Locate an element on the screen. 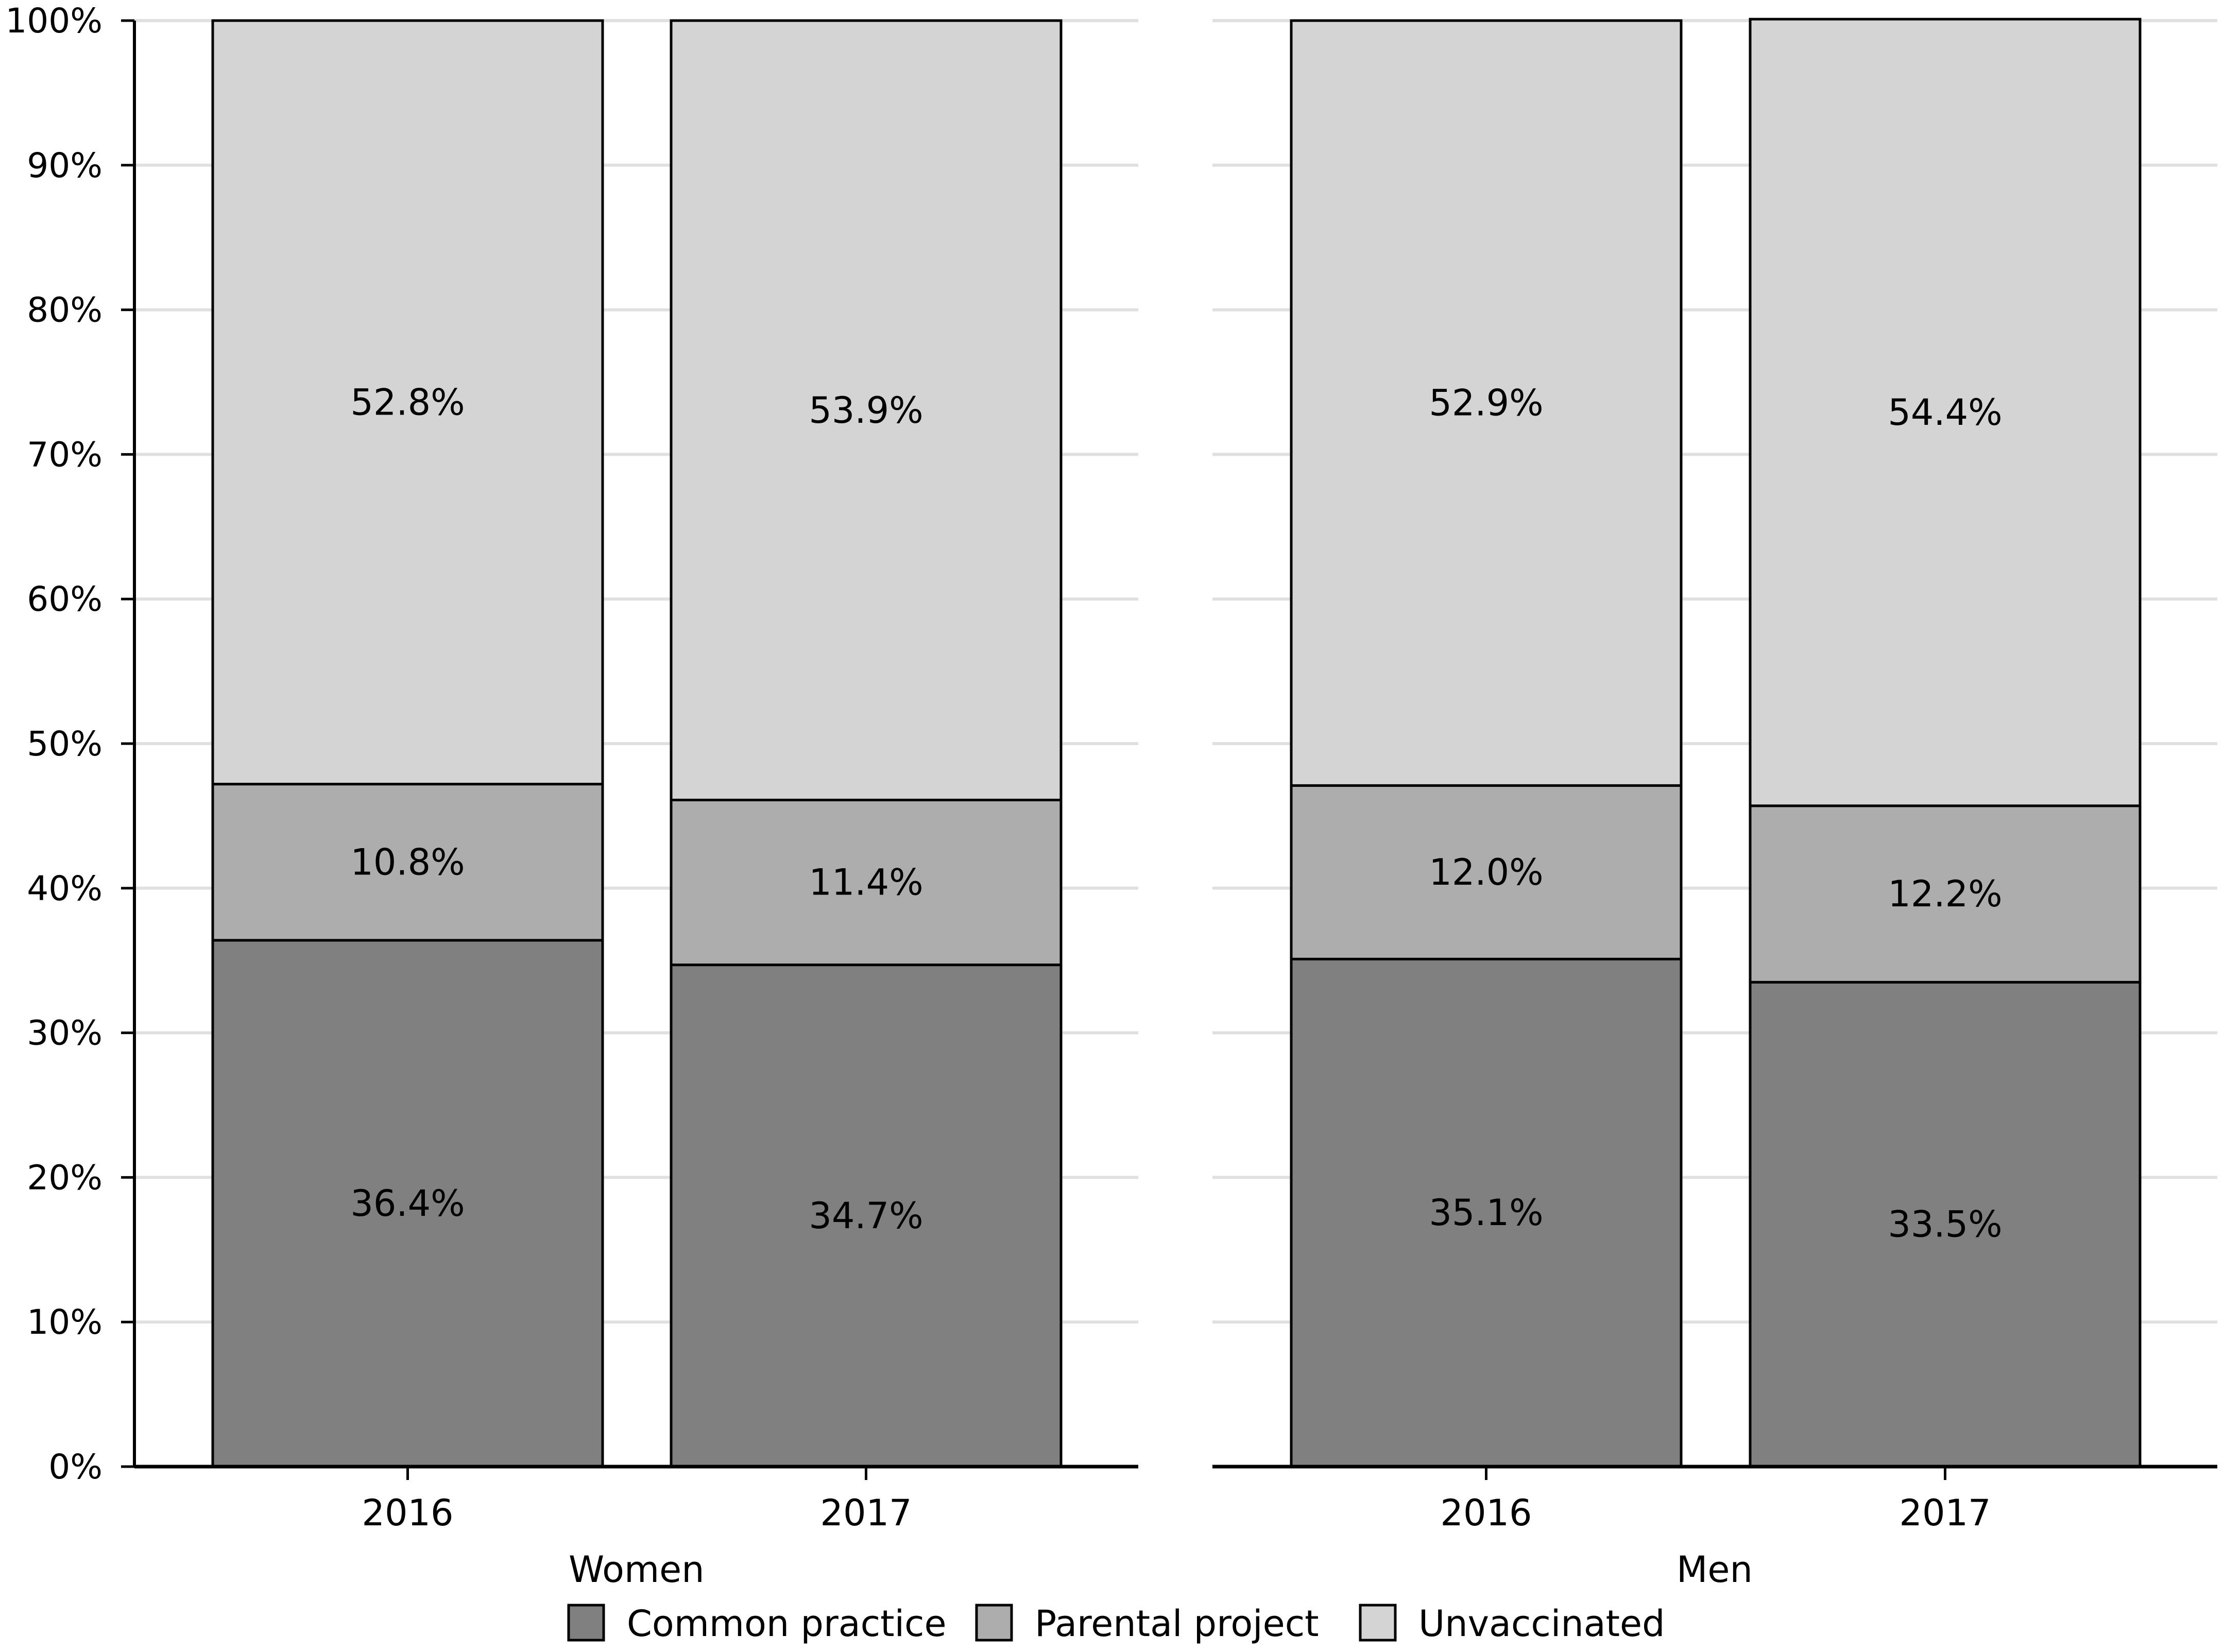 The width and height of the screenshot is (2224, 1652). legend-label: Parental project is located at coordinates (1177, 1624).